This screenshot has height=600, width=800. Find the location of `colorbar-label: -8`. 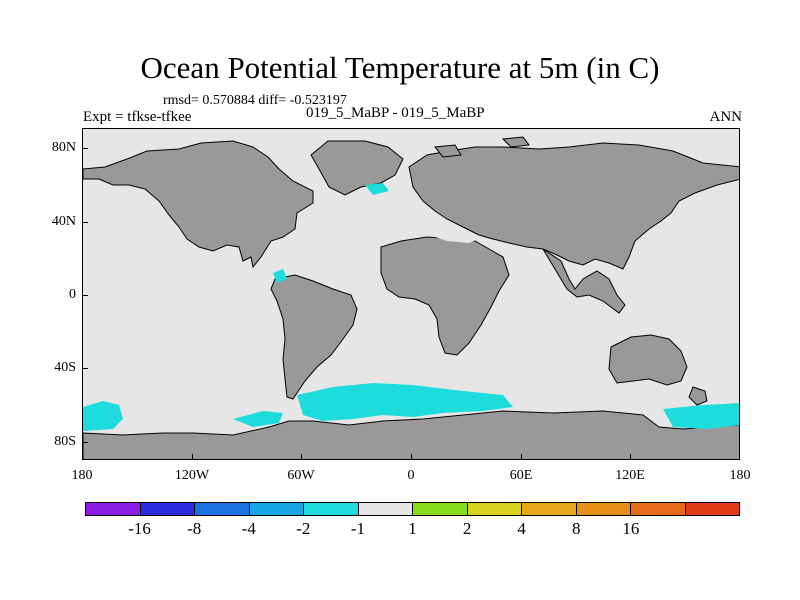

colorbar-label: -8 is located at coordinates (194, 528).